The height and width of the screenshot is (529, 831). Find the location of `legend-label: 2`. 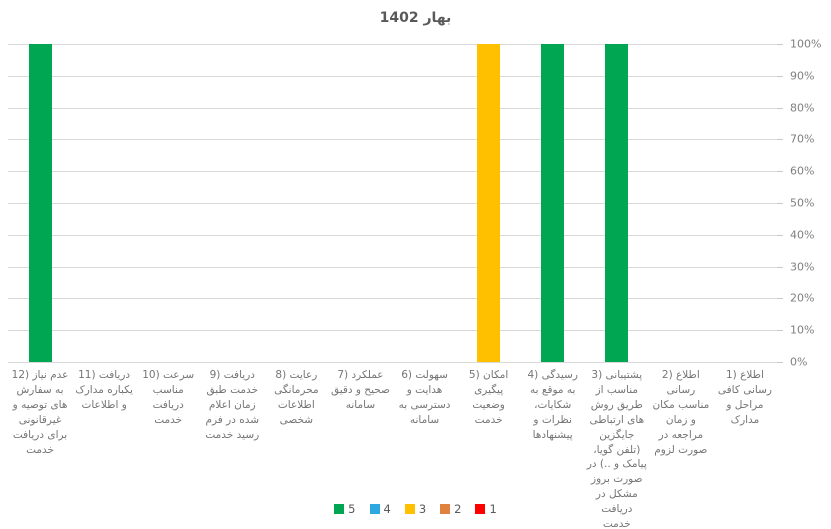

legend-label: 2 is located at coordinates (458, 509).